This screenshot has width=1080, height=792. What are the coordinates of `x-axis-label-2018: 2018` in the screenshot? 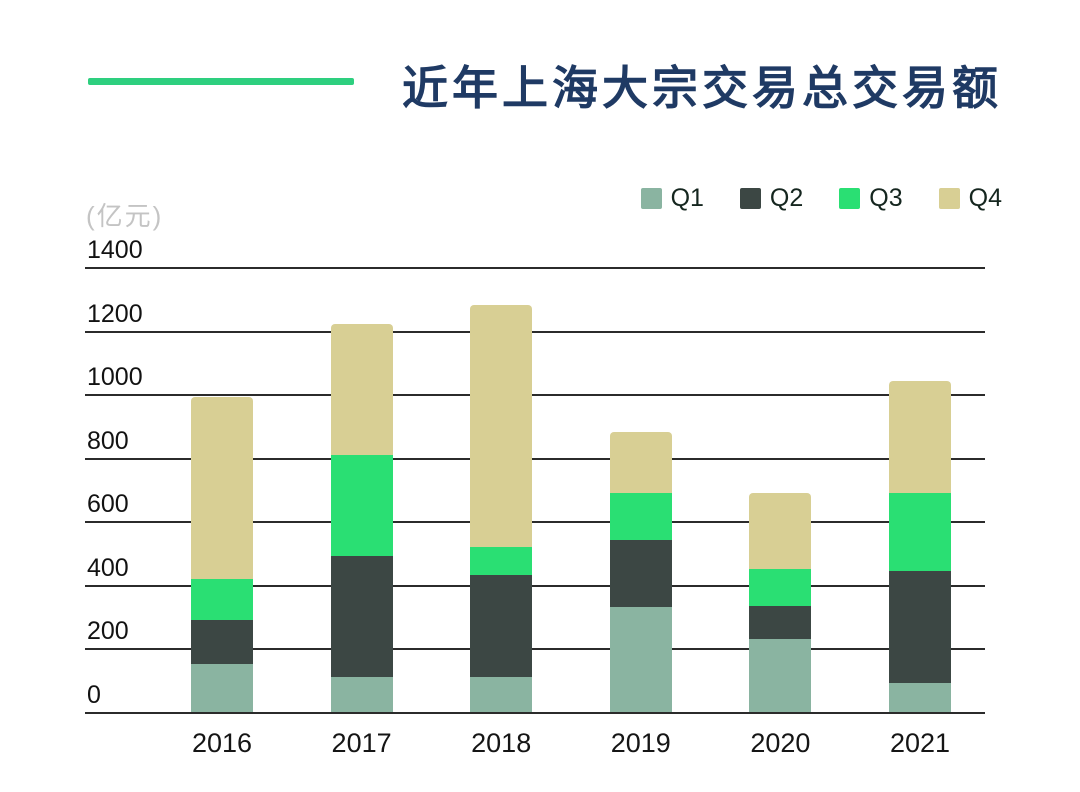 It's located at (501, 743).